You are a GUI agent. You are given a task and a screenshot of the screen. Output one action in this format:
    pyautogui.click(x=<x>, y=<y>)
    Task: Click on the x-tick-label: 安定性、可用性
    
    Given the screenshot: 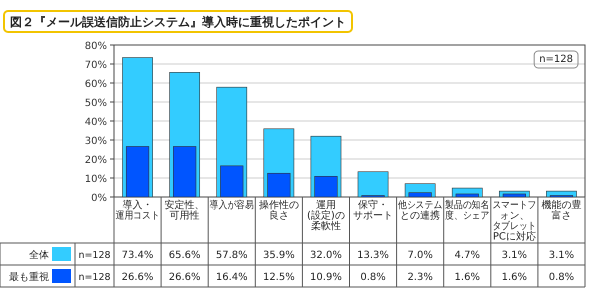 What is the action you would take?
    pyautogui.click(x=184, y=210)
    